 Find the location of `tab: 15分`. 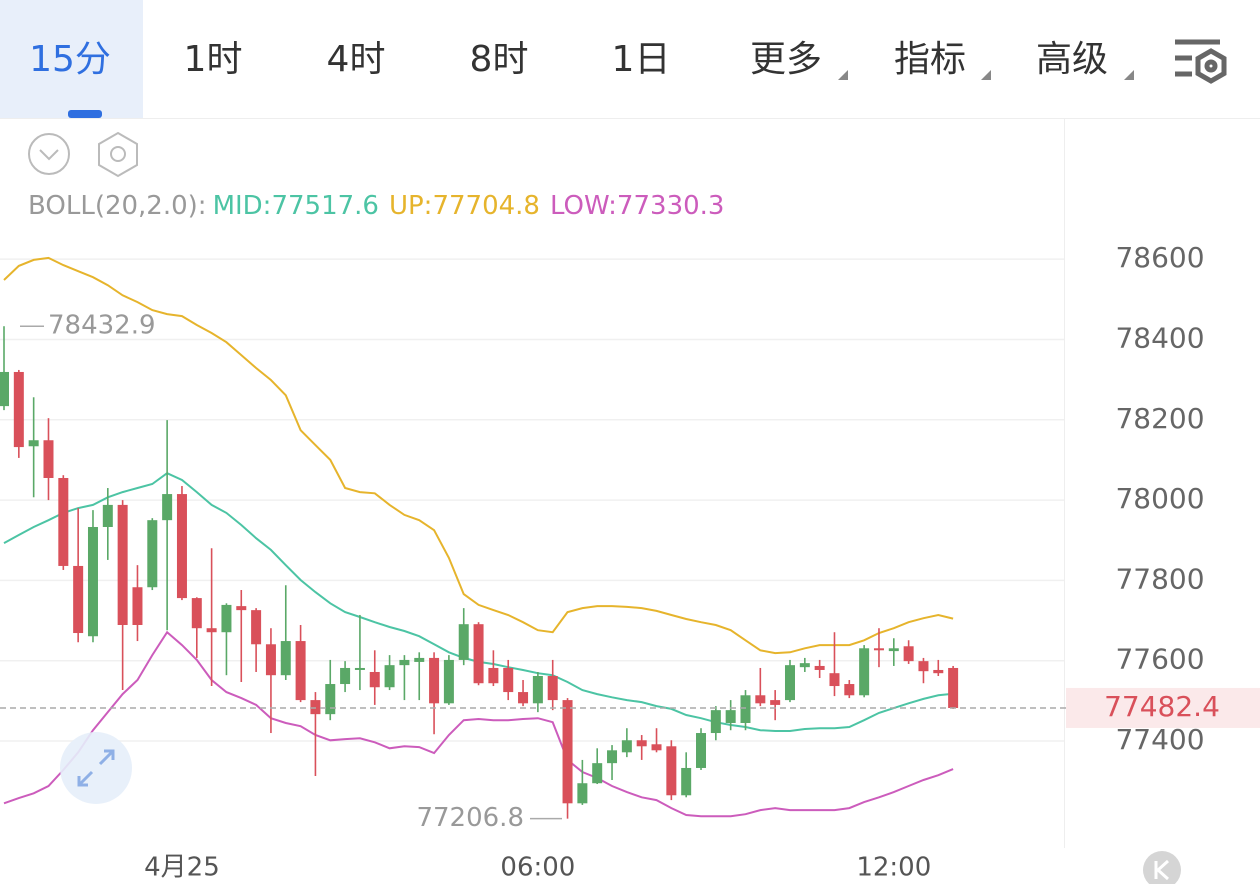

tab: 15分 is located at coordinates (70, 59).